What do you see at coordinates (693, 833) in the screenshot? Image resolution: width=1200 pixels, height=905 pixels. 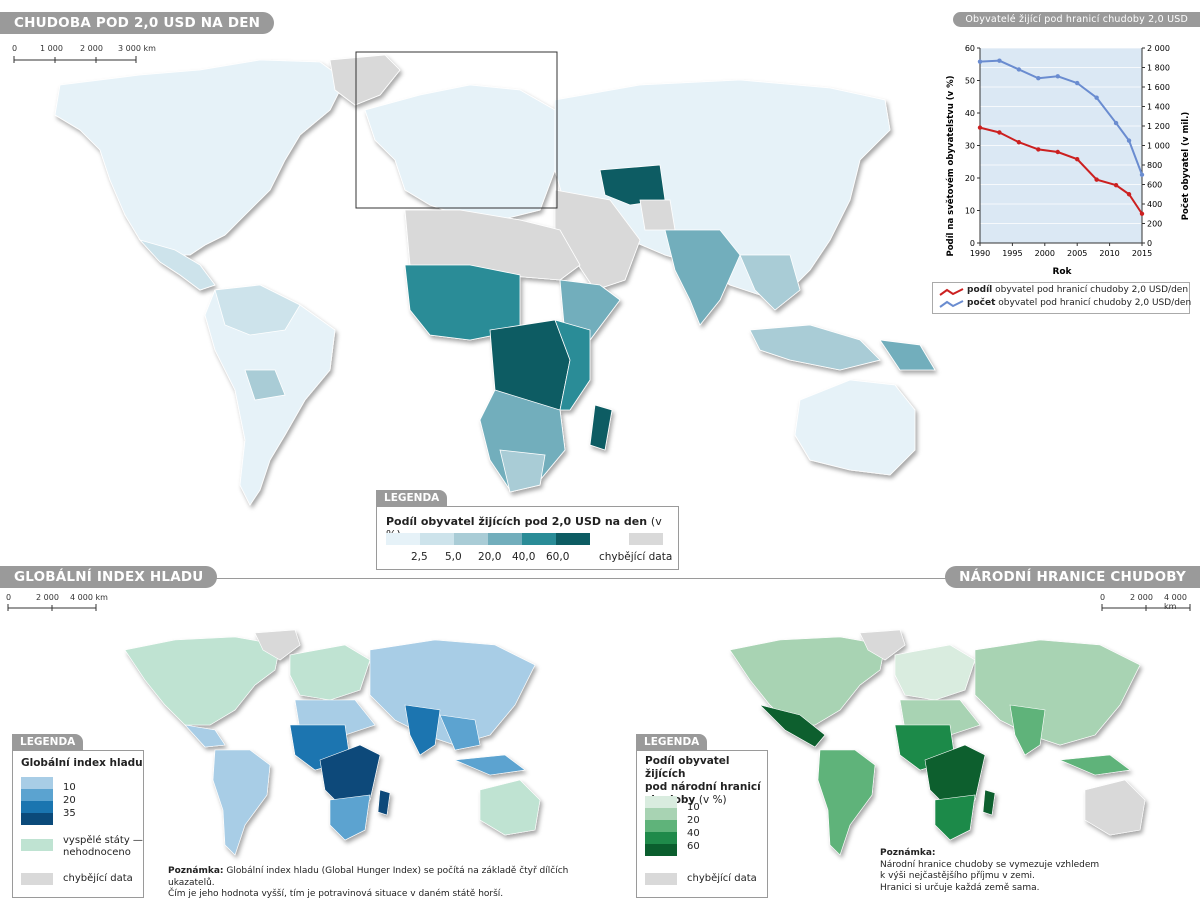 I see `national-legend-val-40: 40` at bounding box center [693, 833].